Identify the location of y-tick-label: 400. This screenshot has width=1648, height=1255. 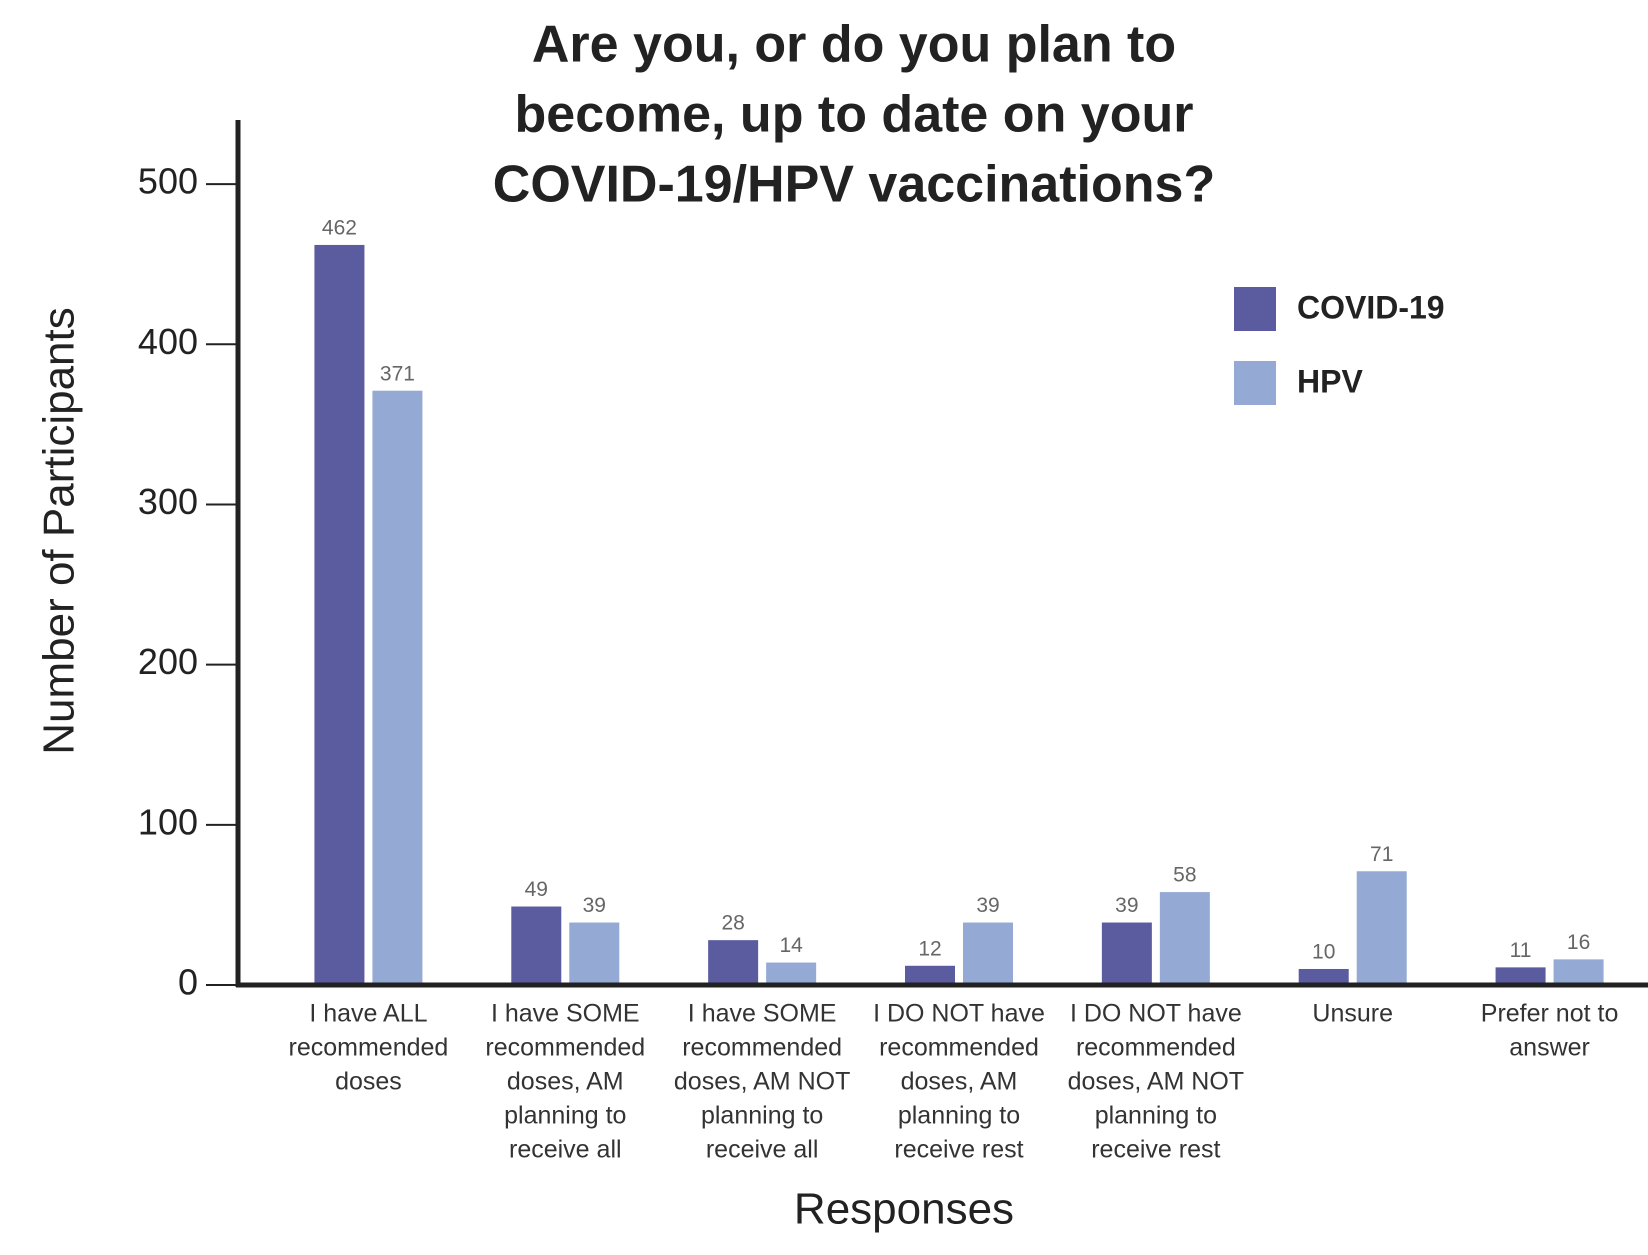
(168, 341).